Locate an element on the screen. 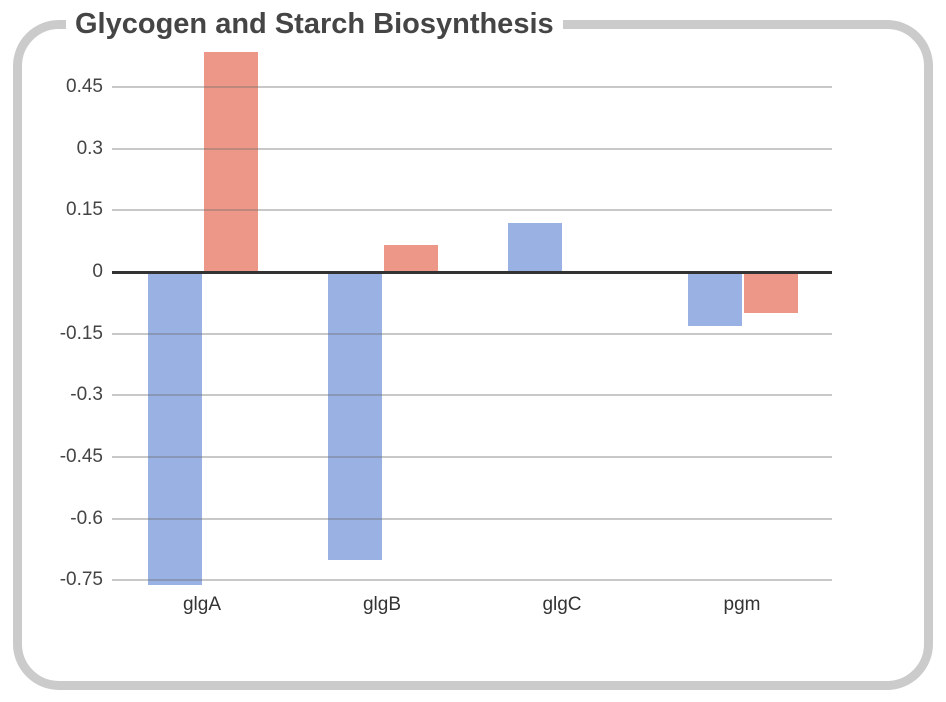 The width and height of the screenshot is (946, 702). bar-glgB-blue-series is located at coordinates (355, 416).